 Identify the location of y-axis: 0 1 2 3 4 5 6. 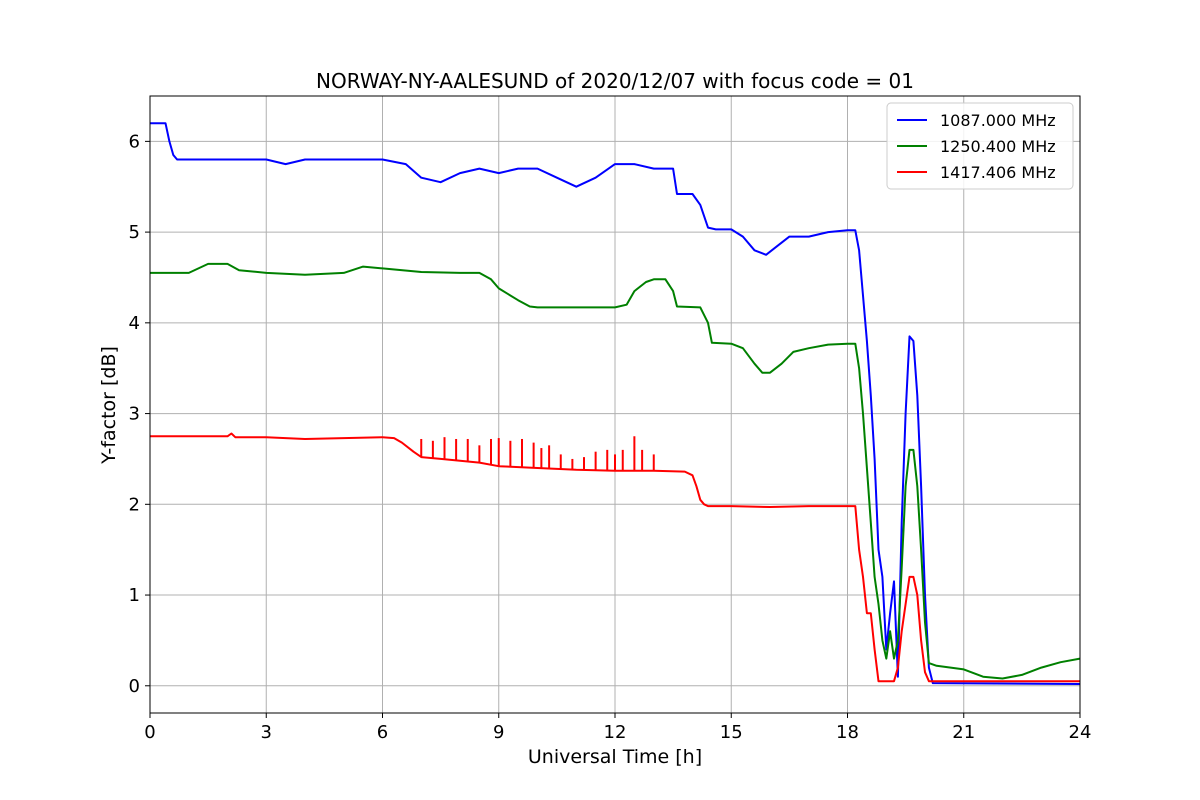
(139, 414).